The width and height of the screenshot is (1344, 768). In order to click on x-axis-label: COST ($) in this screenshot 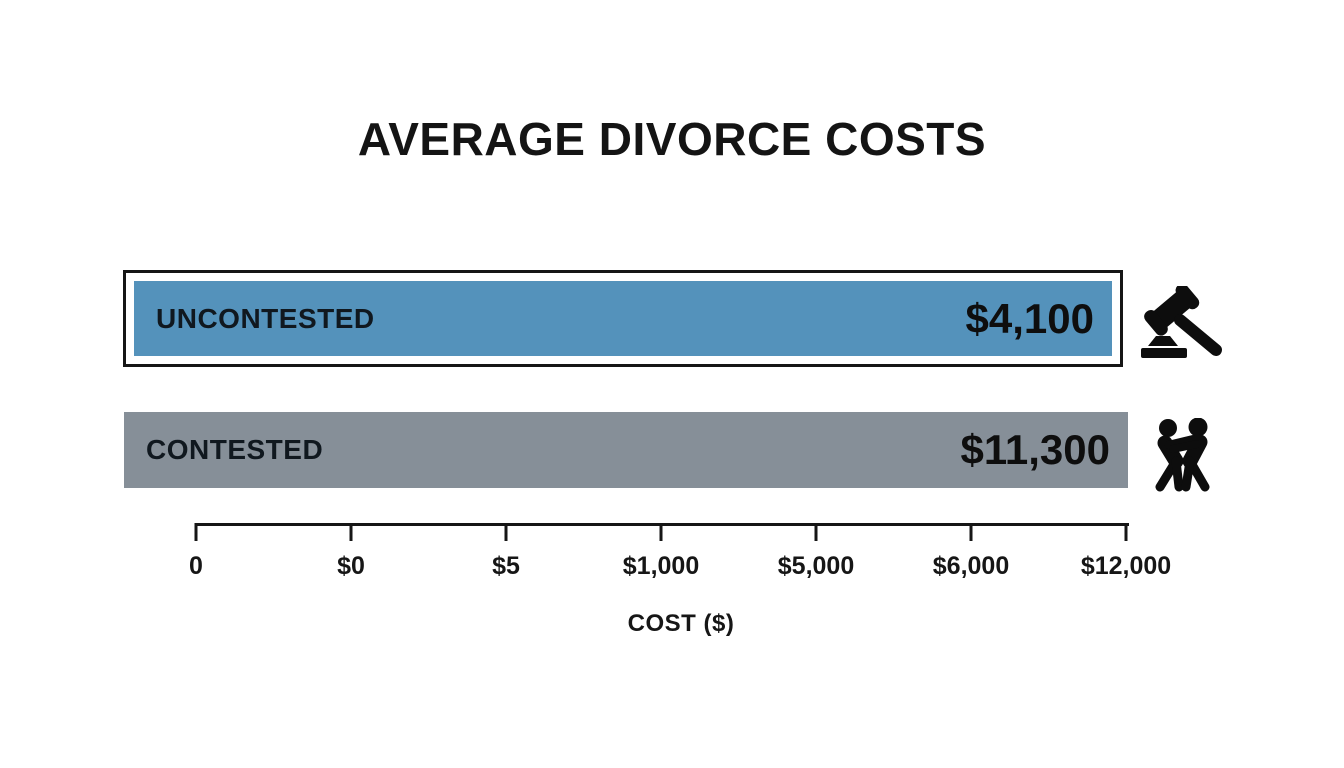, I will do `click(681, 623)`.